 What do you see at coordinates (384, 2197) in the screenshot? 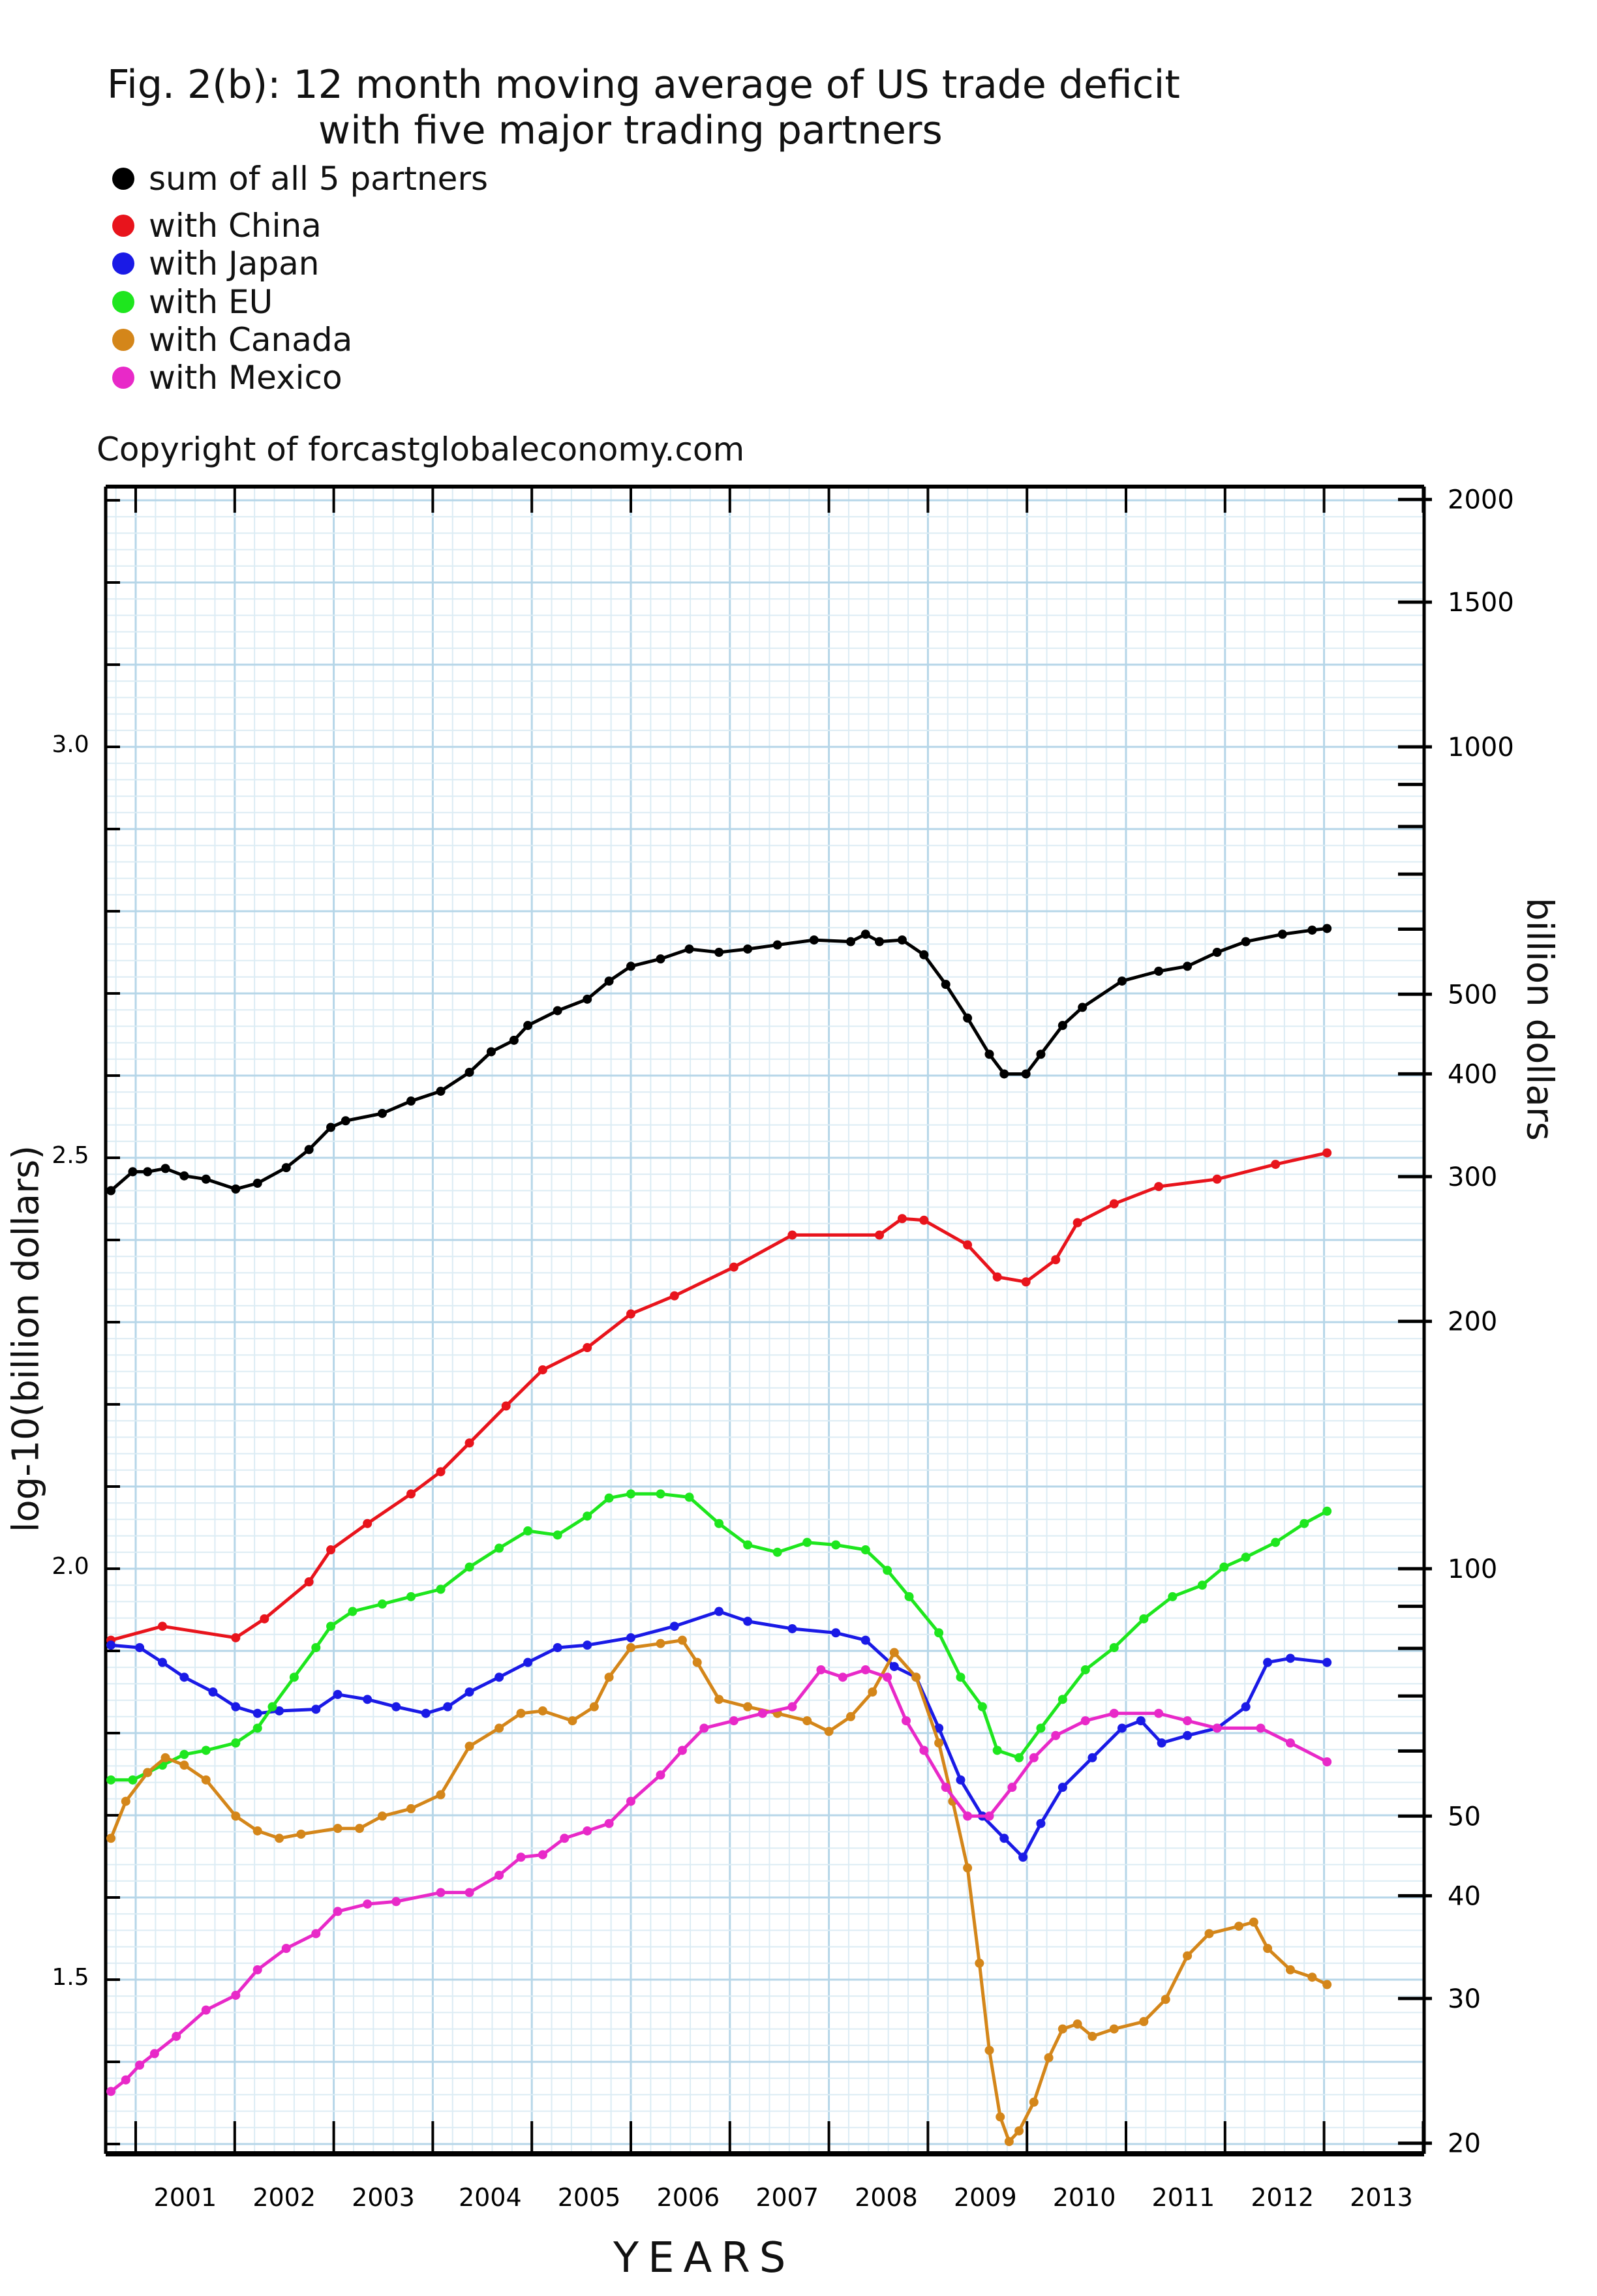
I see `x-tick-label: 2003` at bounding box center [384, 2197].